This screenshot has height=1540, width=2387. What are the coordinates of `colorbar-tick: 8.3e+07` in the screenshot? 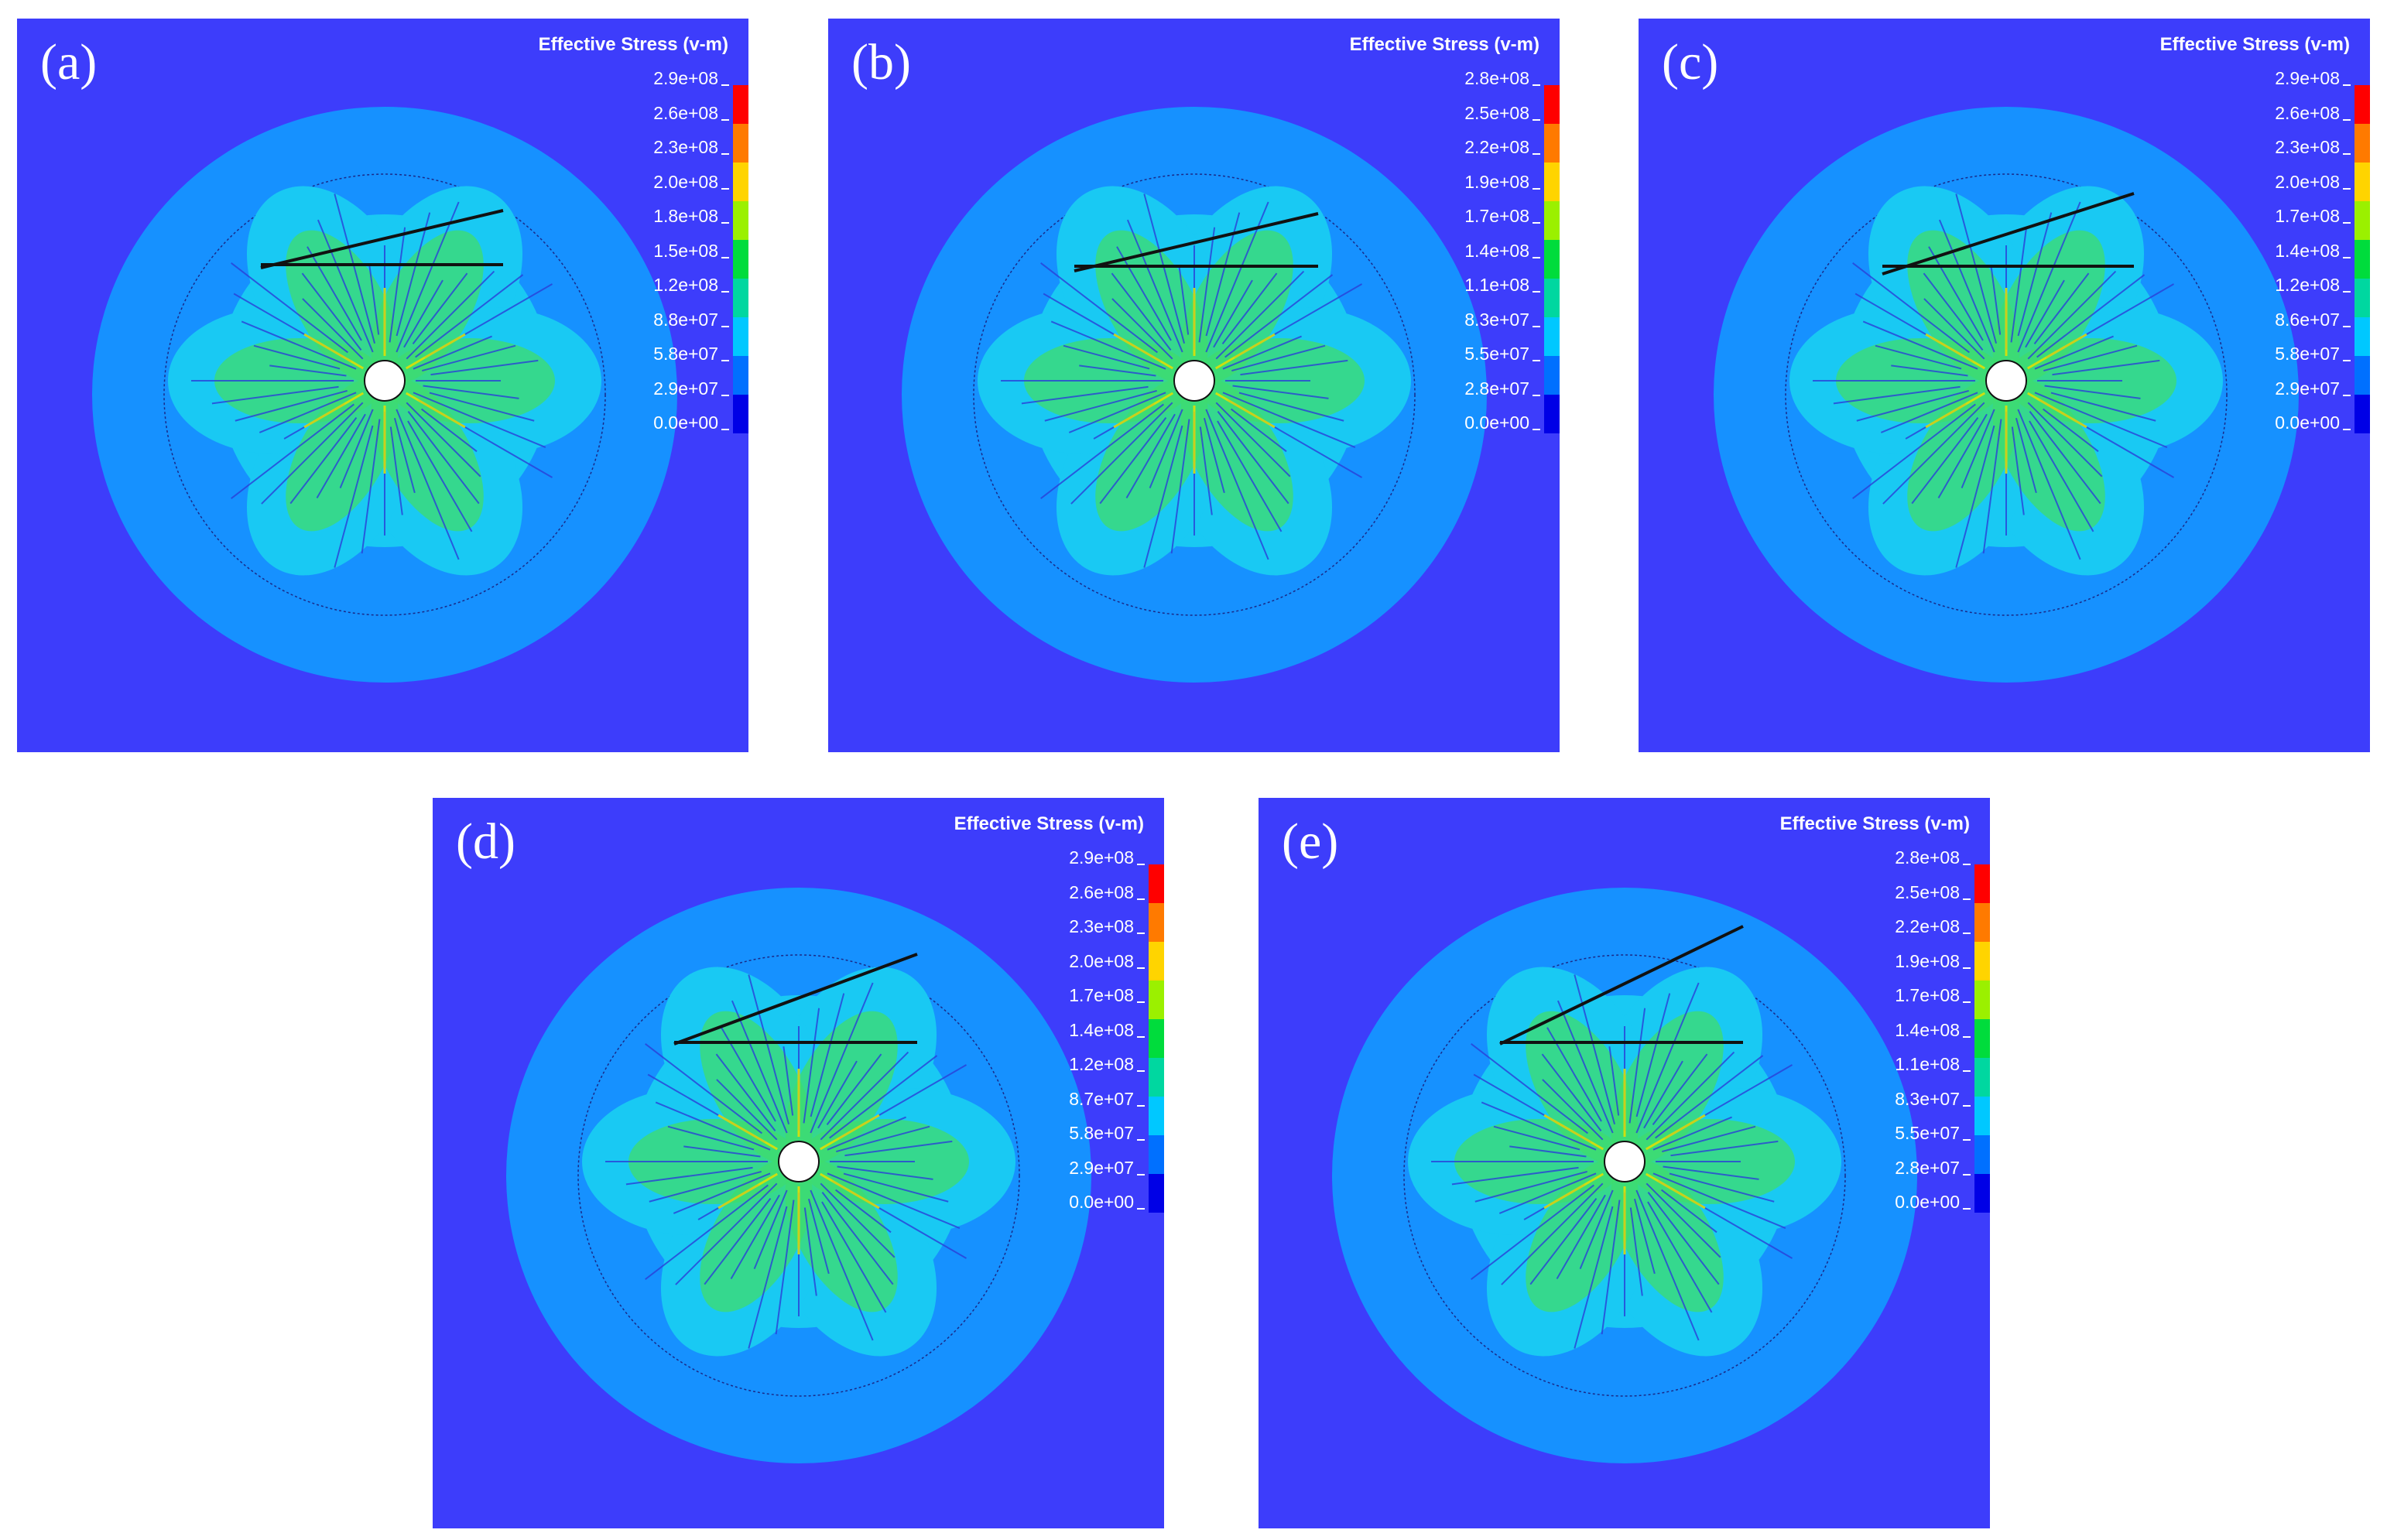 It's located at (1474, 319).